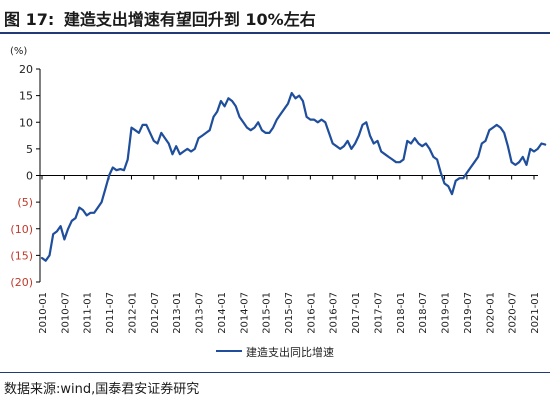  Describe the element at coordinates (490, 313) in the screenshot. I see `x-tick-label: 2020-01` at that location.